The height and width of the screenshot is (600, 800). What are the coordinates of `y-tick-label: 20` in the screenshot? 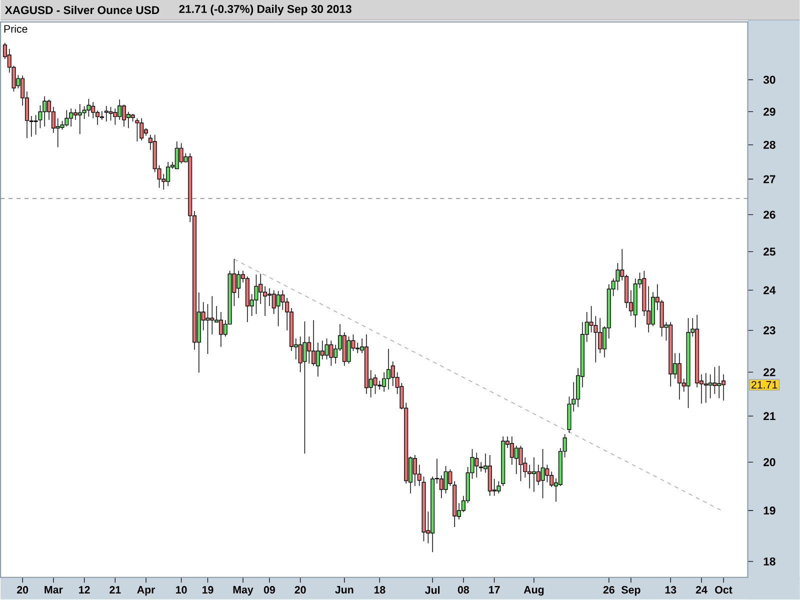 It's located at (770, 462).